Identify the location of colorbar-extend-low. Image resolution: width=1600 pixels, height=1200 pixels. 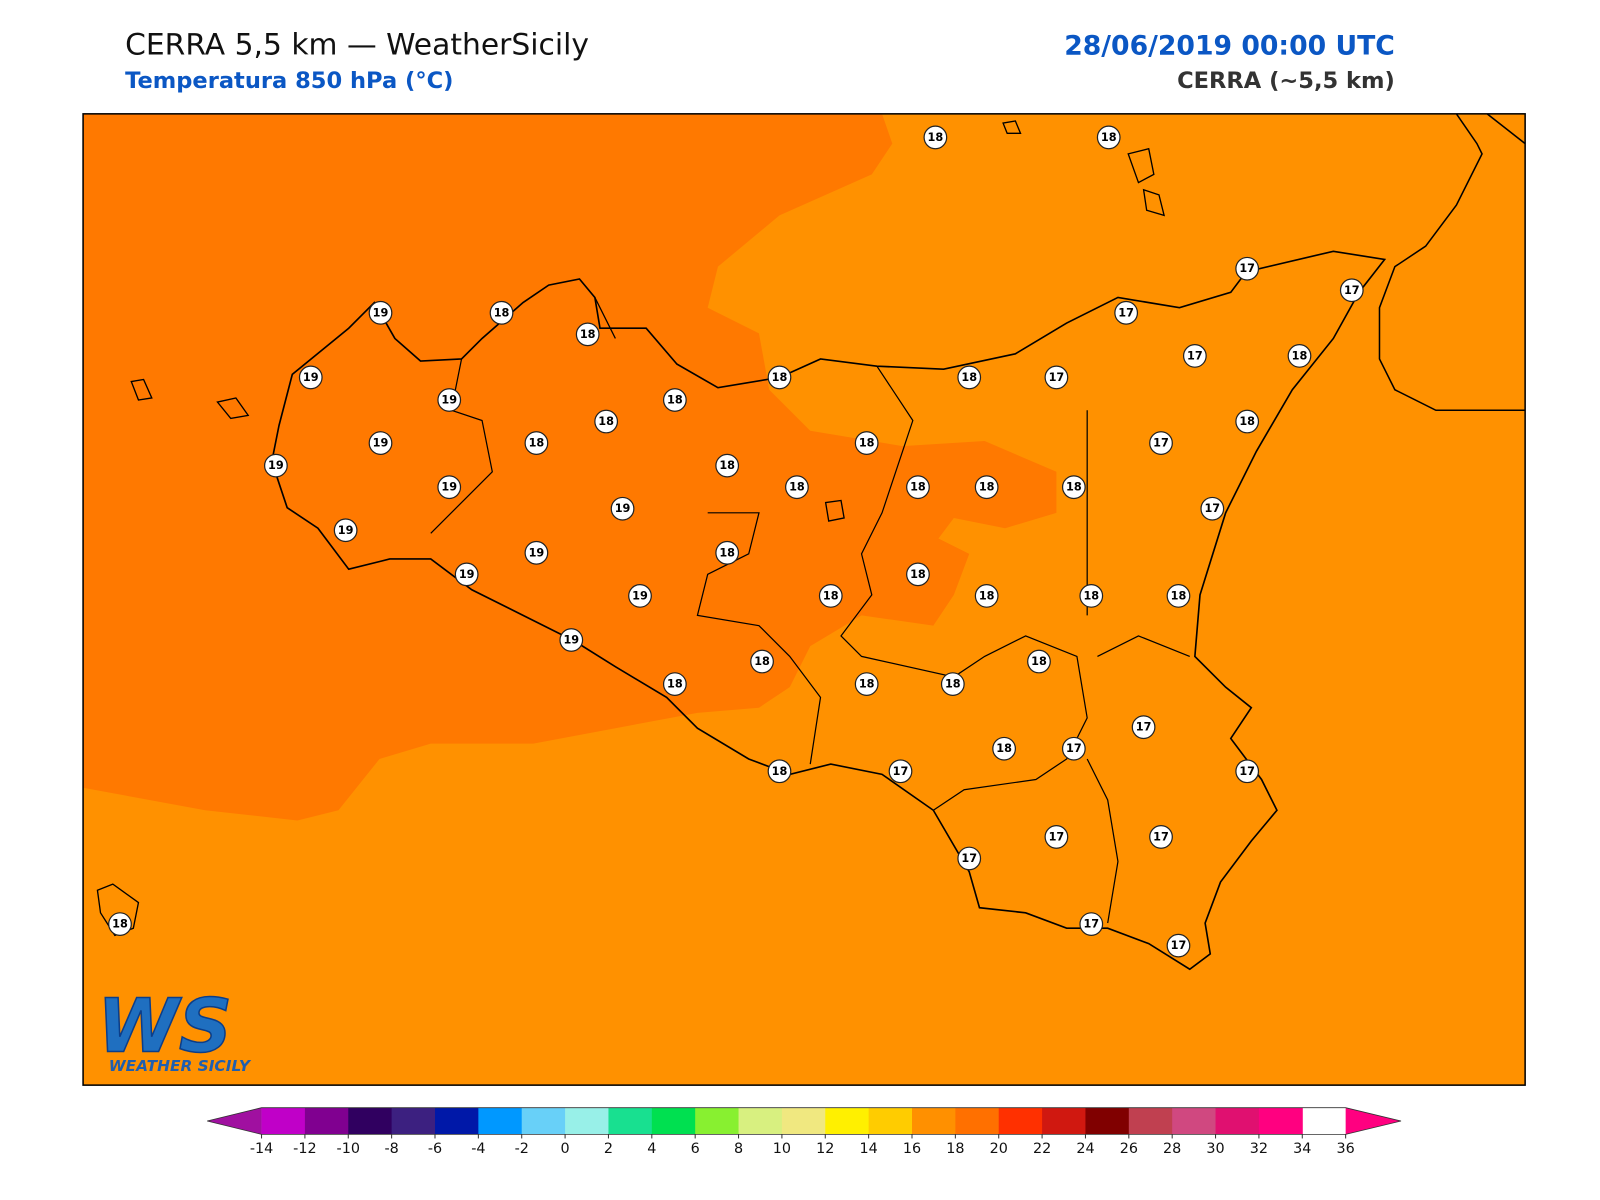
(234, 1121).